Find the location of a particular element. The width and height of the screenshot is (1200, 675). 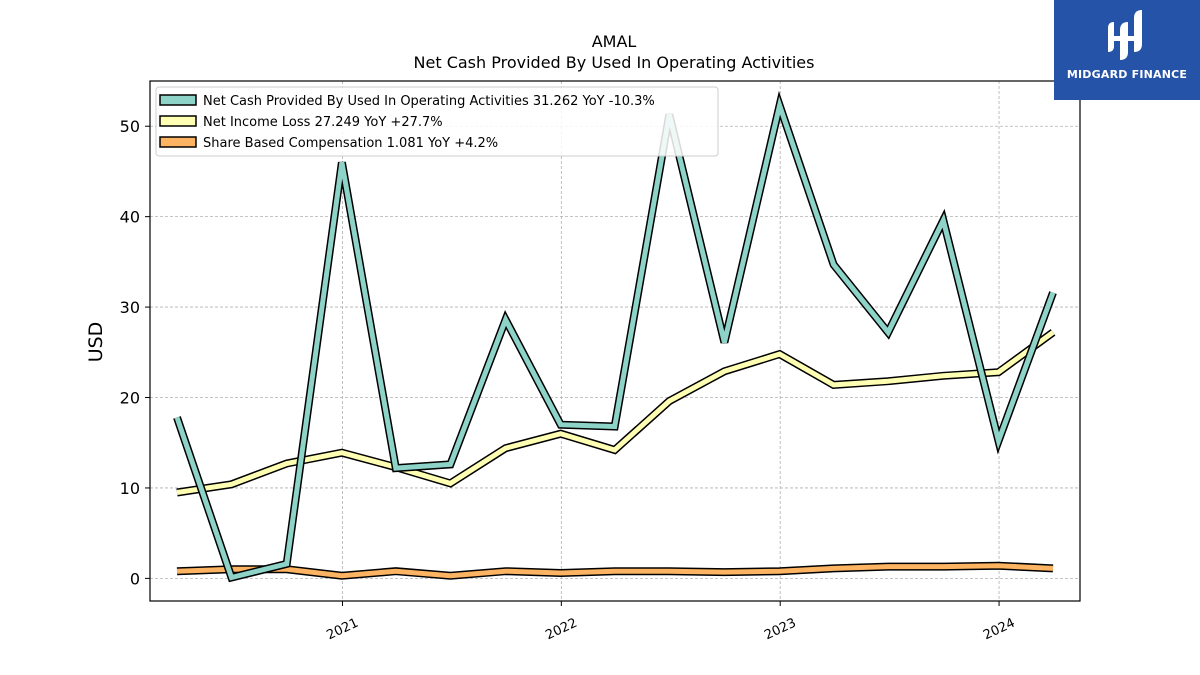

x-tick-label: 2021 is located at coordinates (343, 630).